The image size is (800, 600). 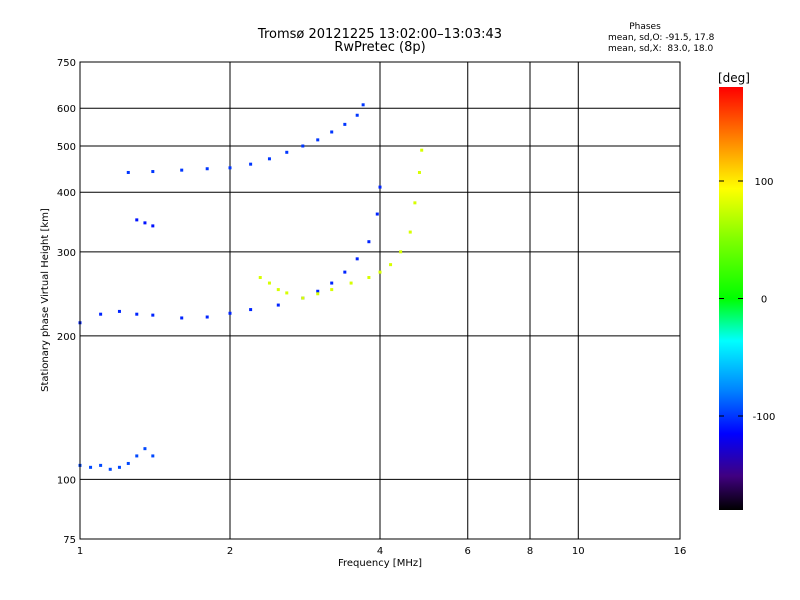 I want to click on y-tick-label: 75, so click(x=69, y=540).